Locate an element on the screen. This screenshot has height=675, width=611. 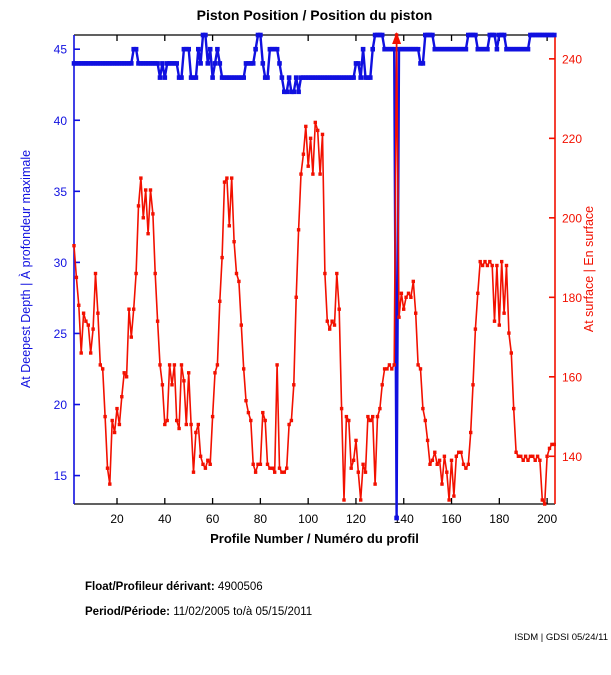
x-tick-label: 120 is located at coordinates (356, 519).